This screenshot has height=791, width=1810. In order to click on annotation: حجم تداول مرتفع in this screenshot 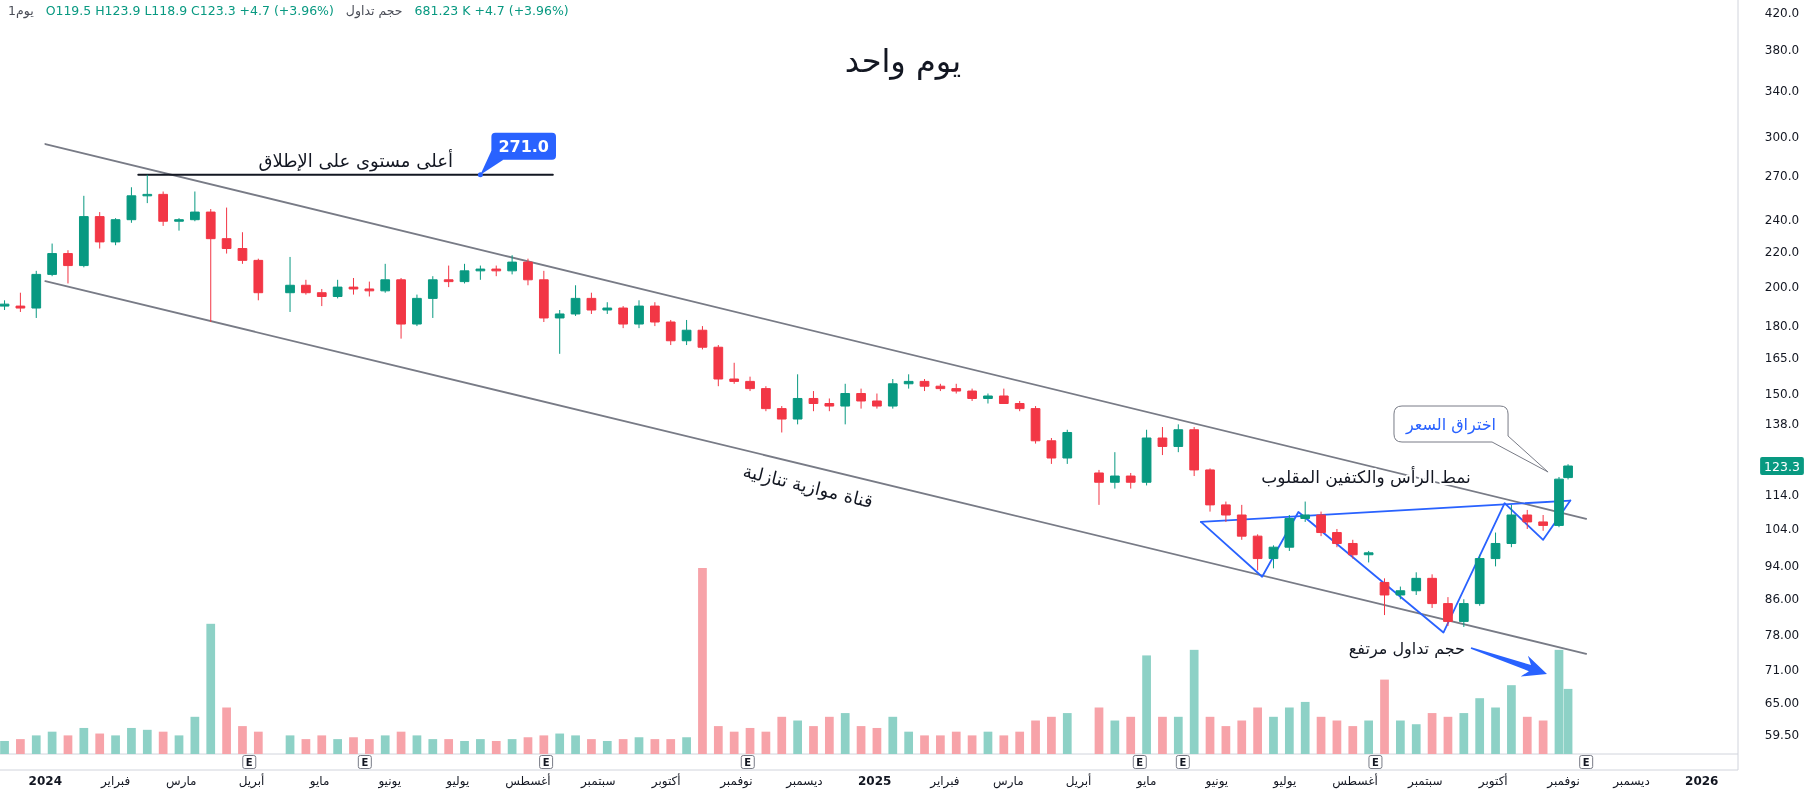, I will do `click(1406, 648)`.